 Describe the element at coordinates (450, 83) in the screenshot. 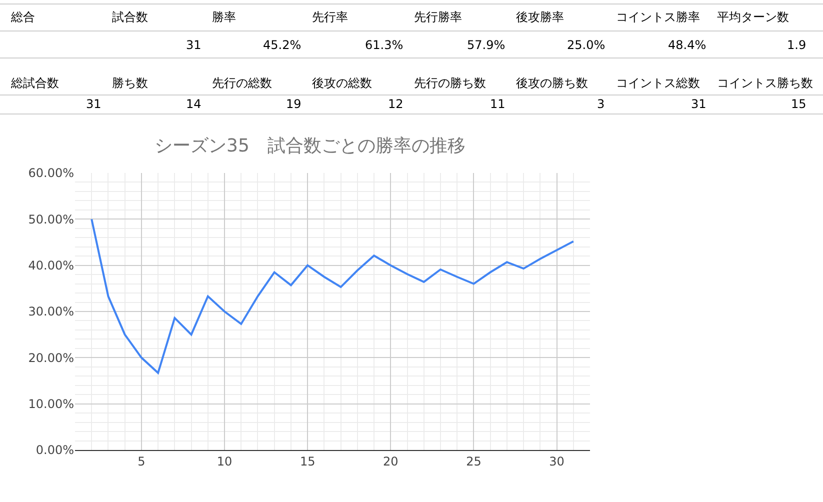

I see `text: 先行の勝ち数` at that location.